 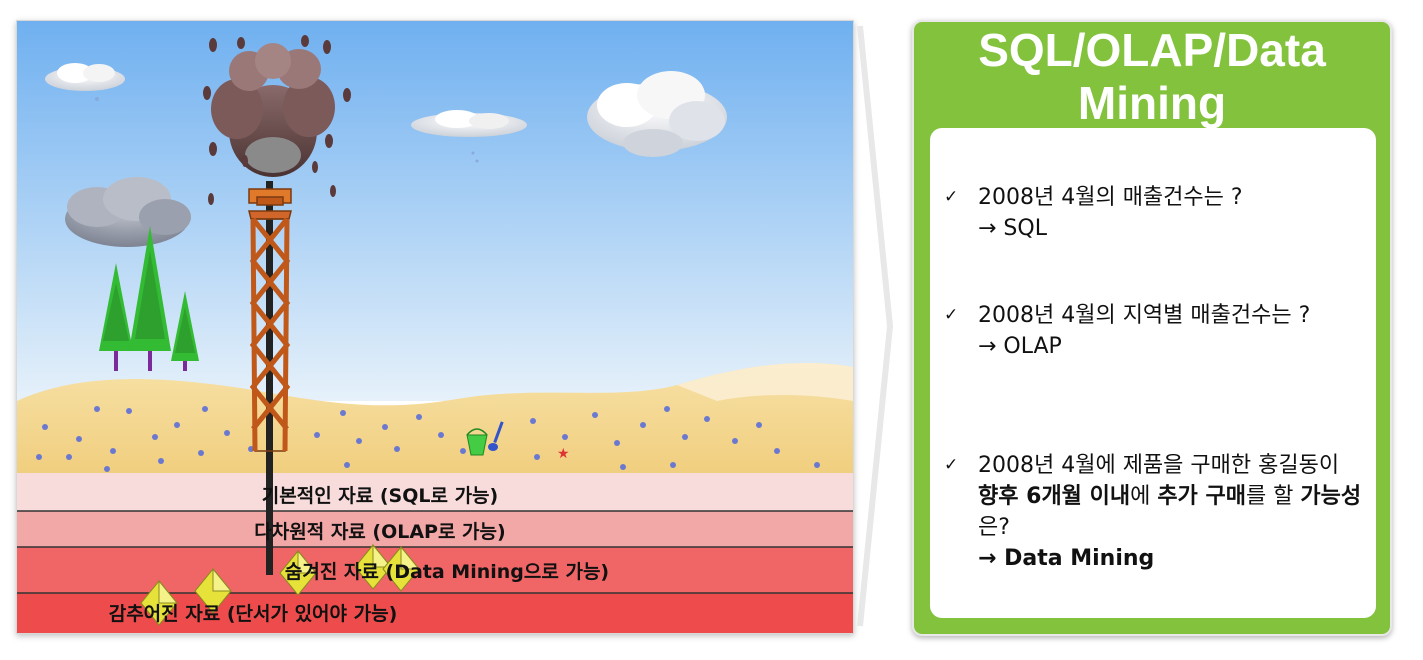 What do you see at coordinates (280, 584) in the screenshot?
I see `gems` at bounding box center [280, 584].